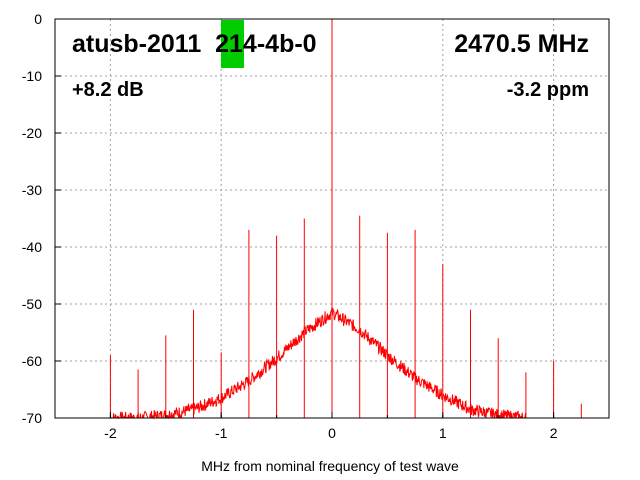 Image resolution: width=640 pixels, height=480 pixels. What do you see at coordinates (194, 44) in the screenshot?
I see `chart-title: atusb-2011 214-4b-0` at bounding box center [194, 44].